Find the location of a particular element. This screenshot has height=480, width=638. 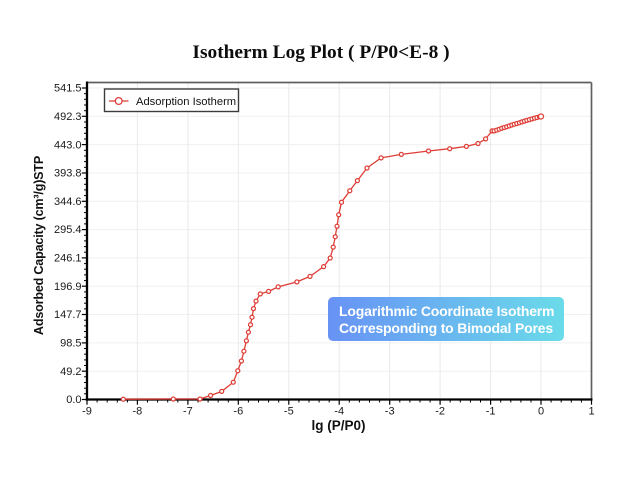

svg-text: 1 is located at coordinates (591, 412).